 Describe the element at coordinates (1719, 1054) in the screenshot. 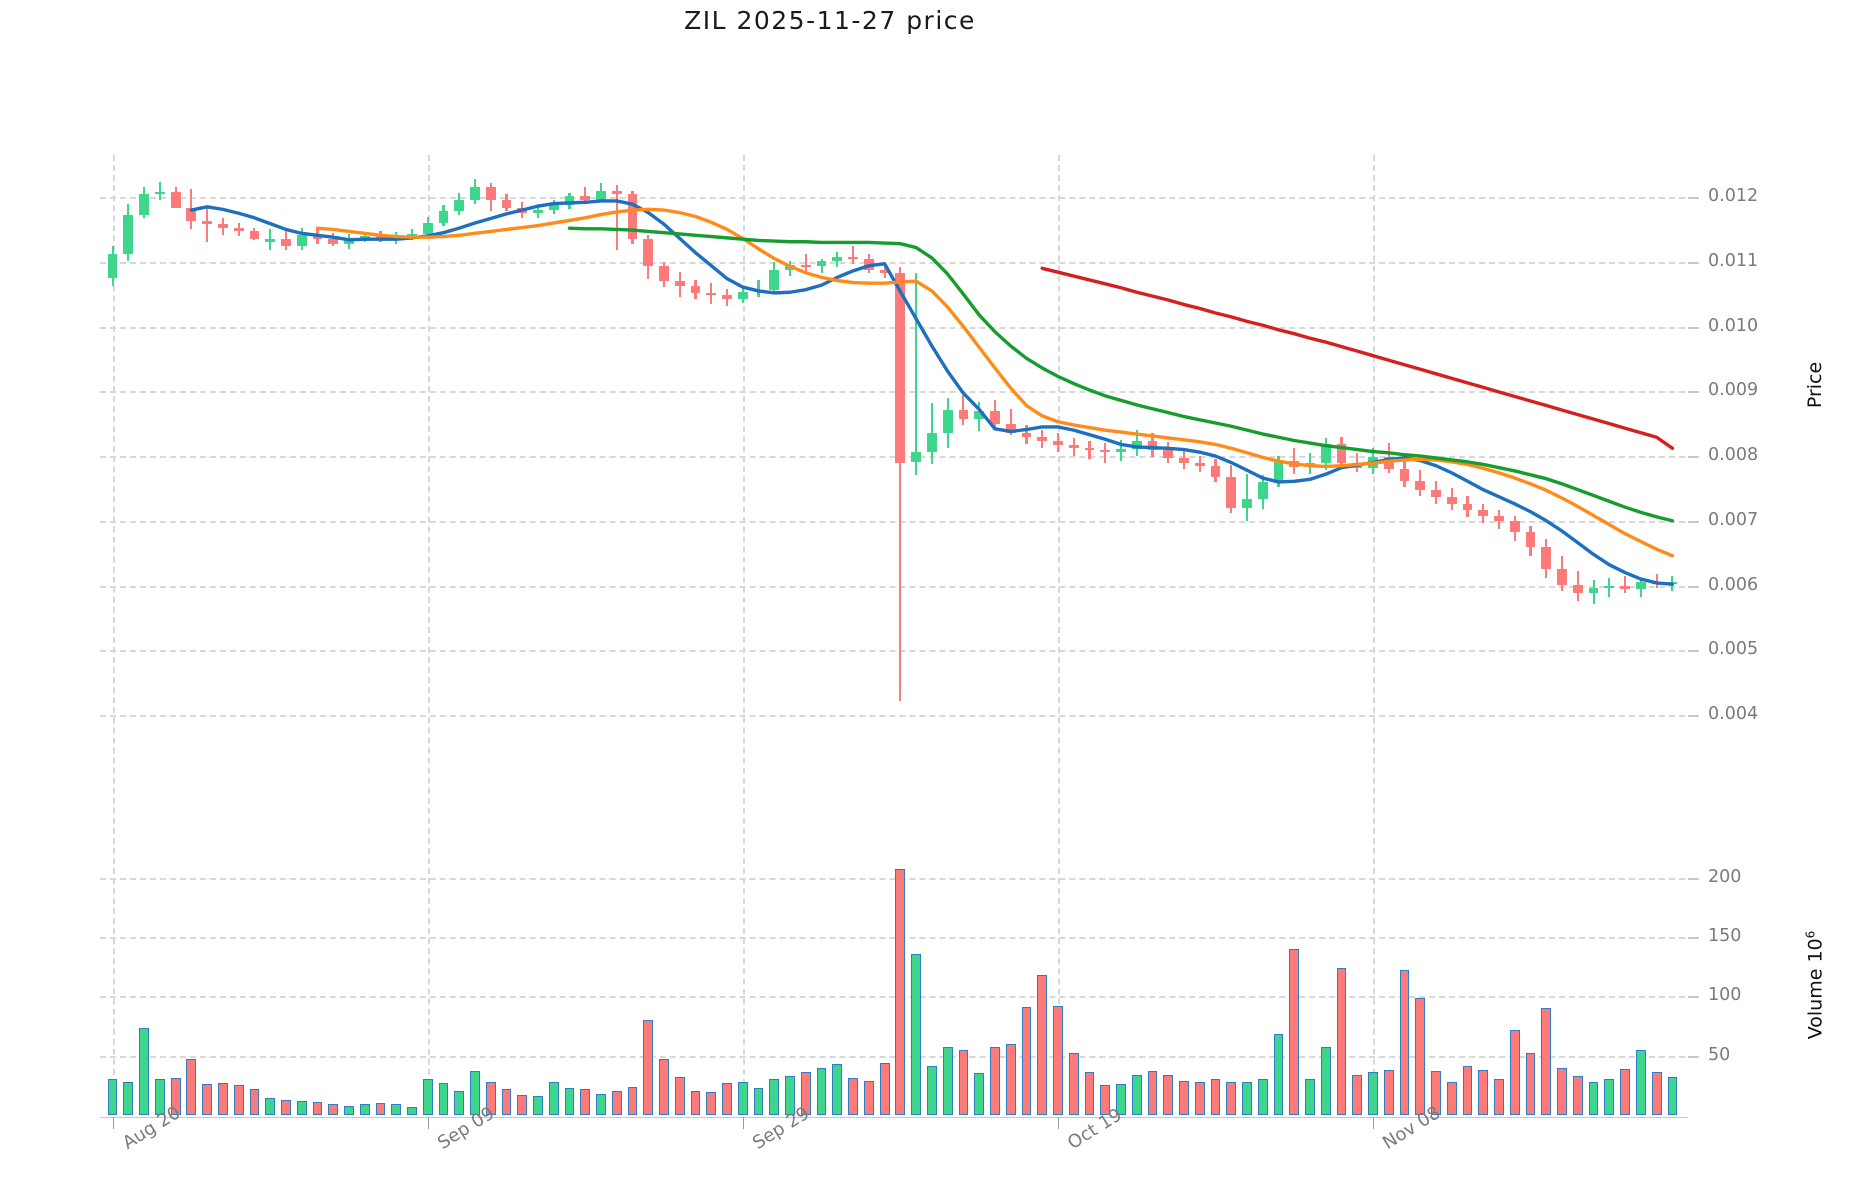

I see `volume-tick-label: 50` at that location.